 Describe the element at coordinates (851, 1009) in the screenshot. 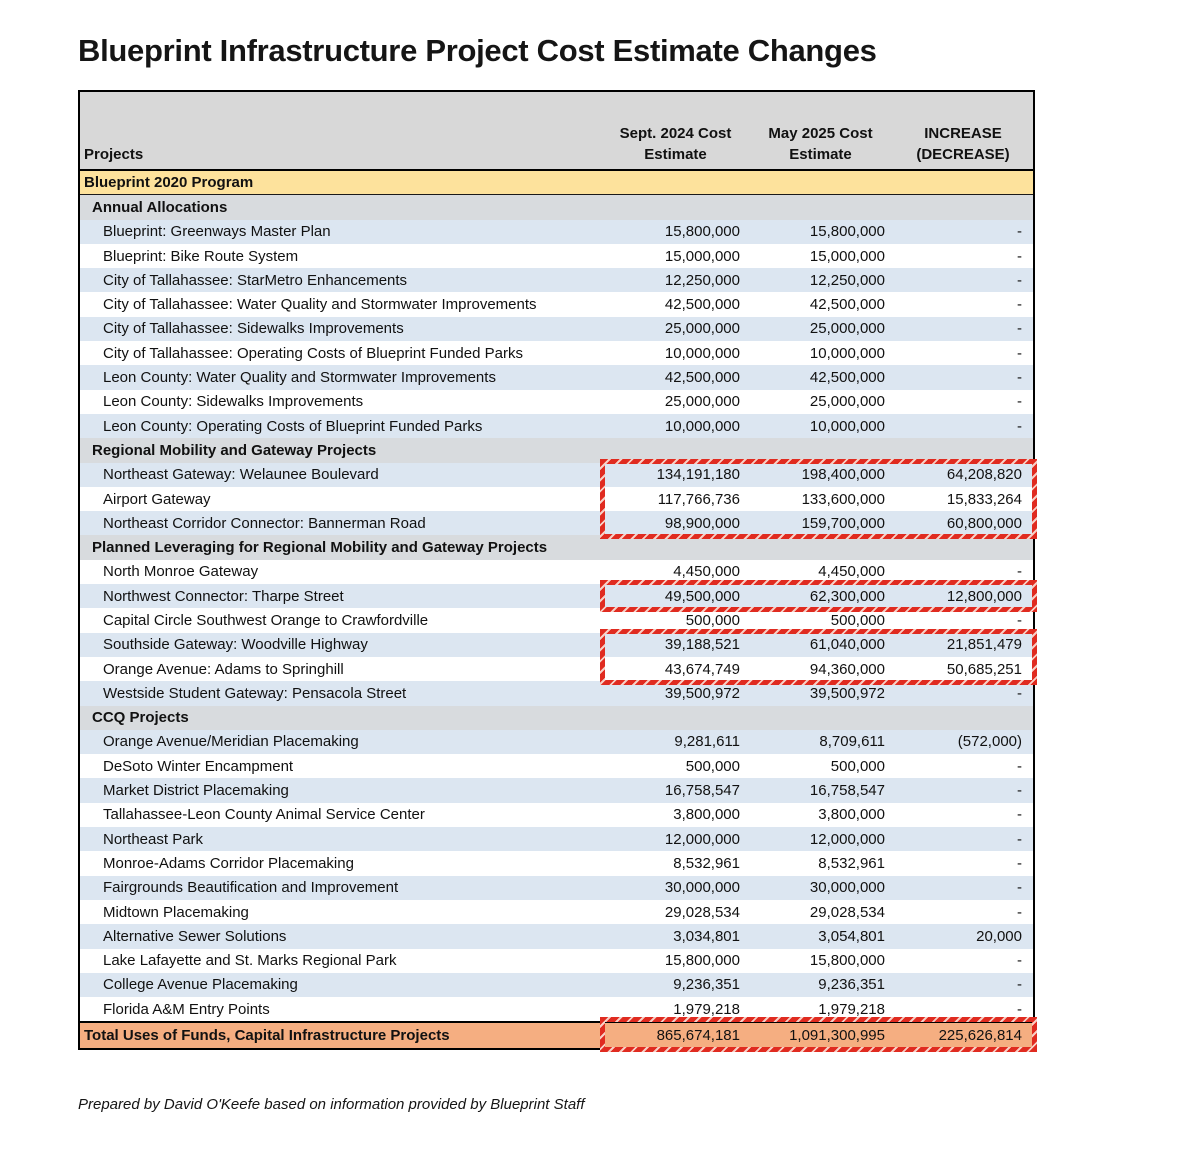

I see `may-2025-value: 1,979,218` at that location.